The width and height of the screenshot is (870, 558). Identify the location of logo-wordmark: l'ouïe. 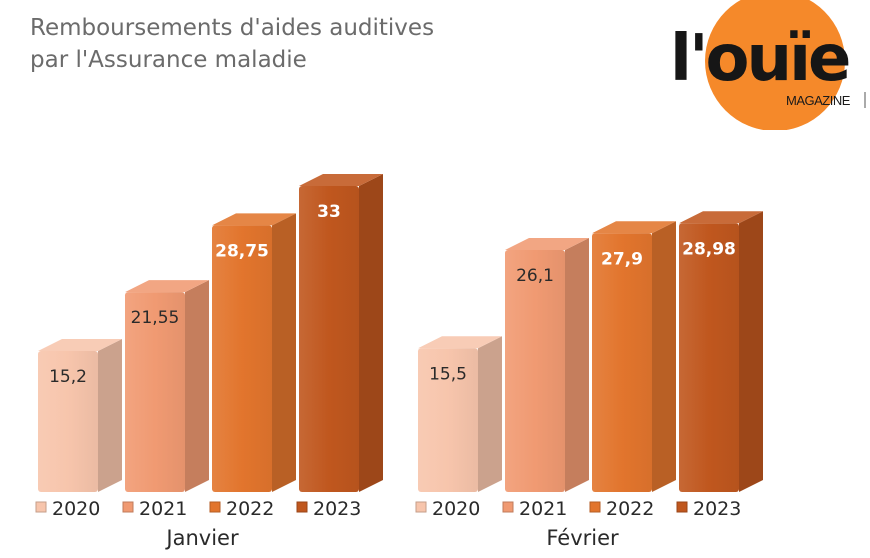
(759, 59).